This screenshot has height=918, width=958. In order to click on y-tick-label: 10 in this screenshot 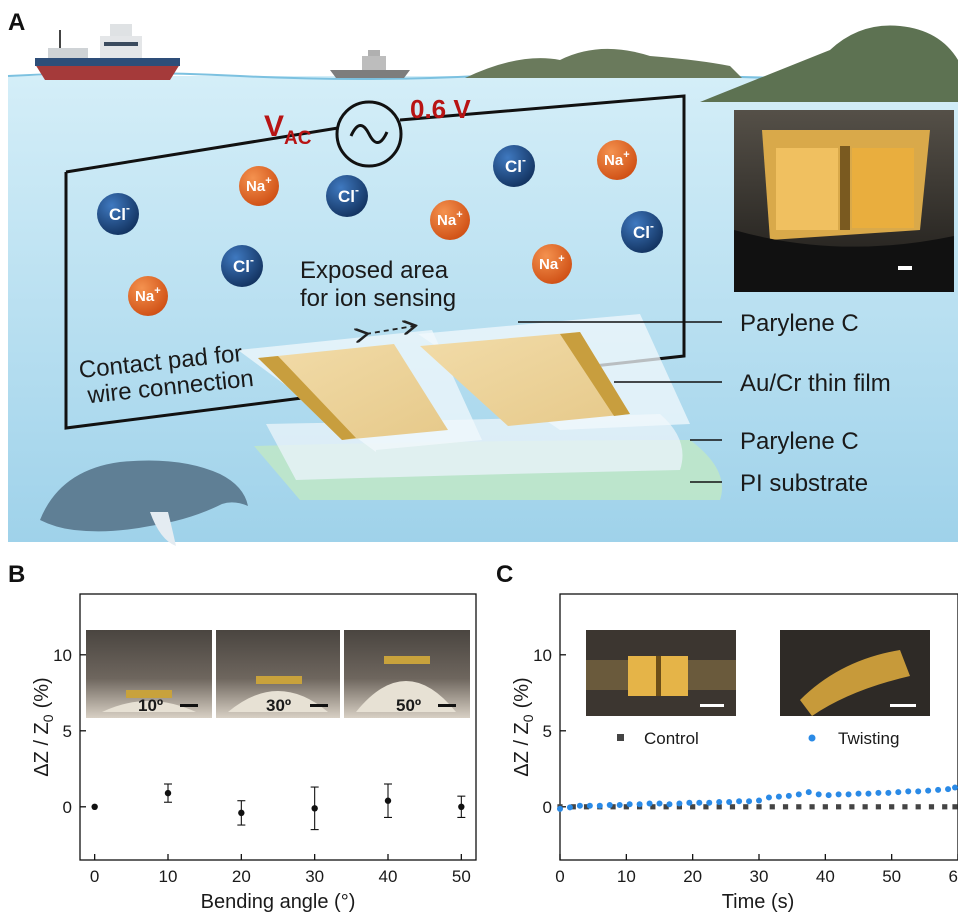, I will do `click(62, 655)`.